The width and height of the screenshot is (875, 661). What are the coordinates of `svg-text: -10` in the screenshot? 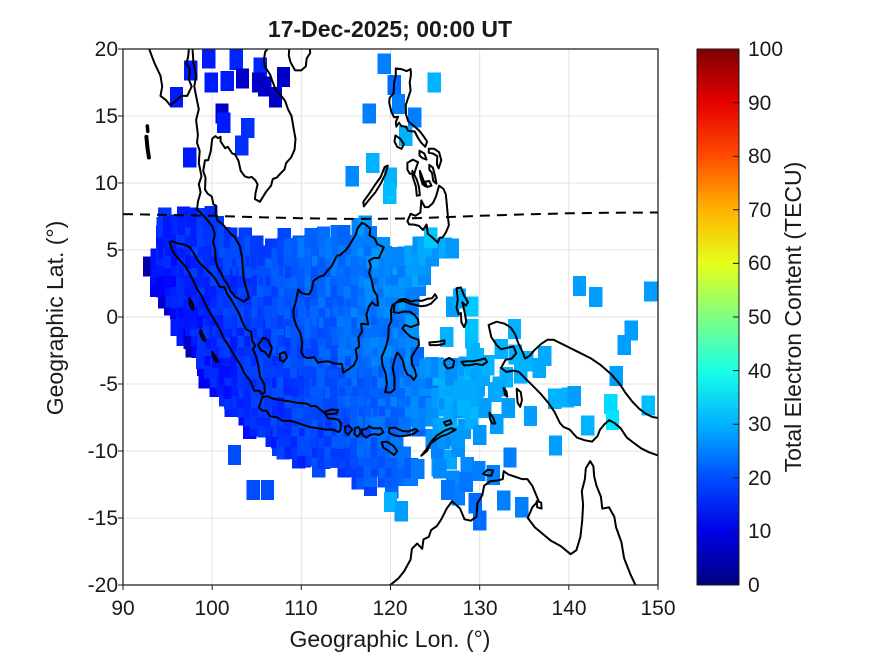 It's located at (103, 451).